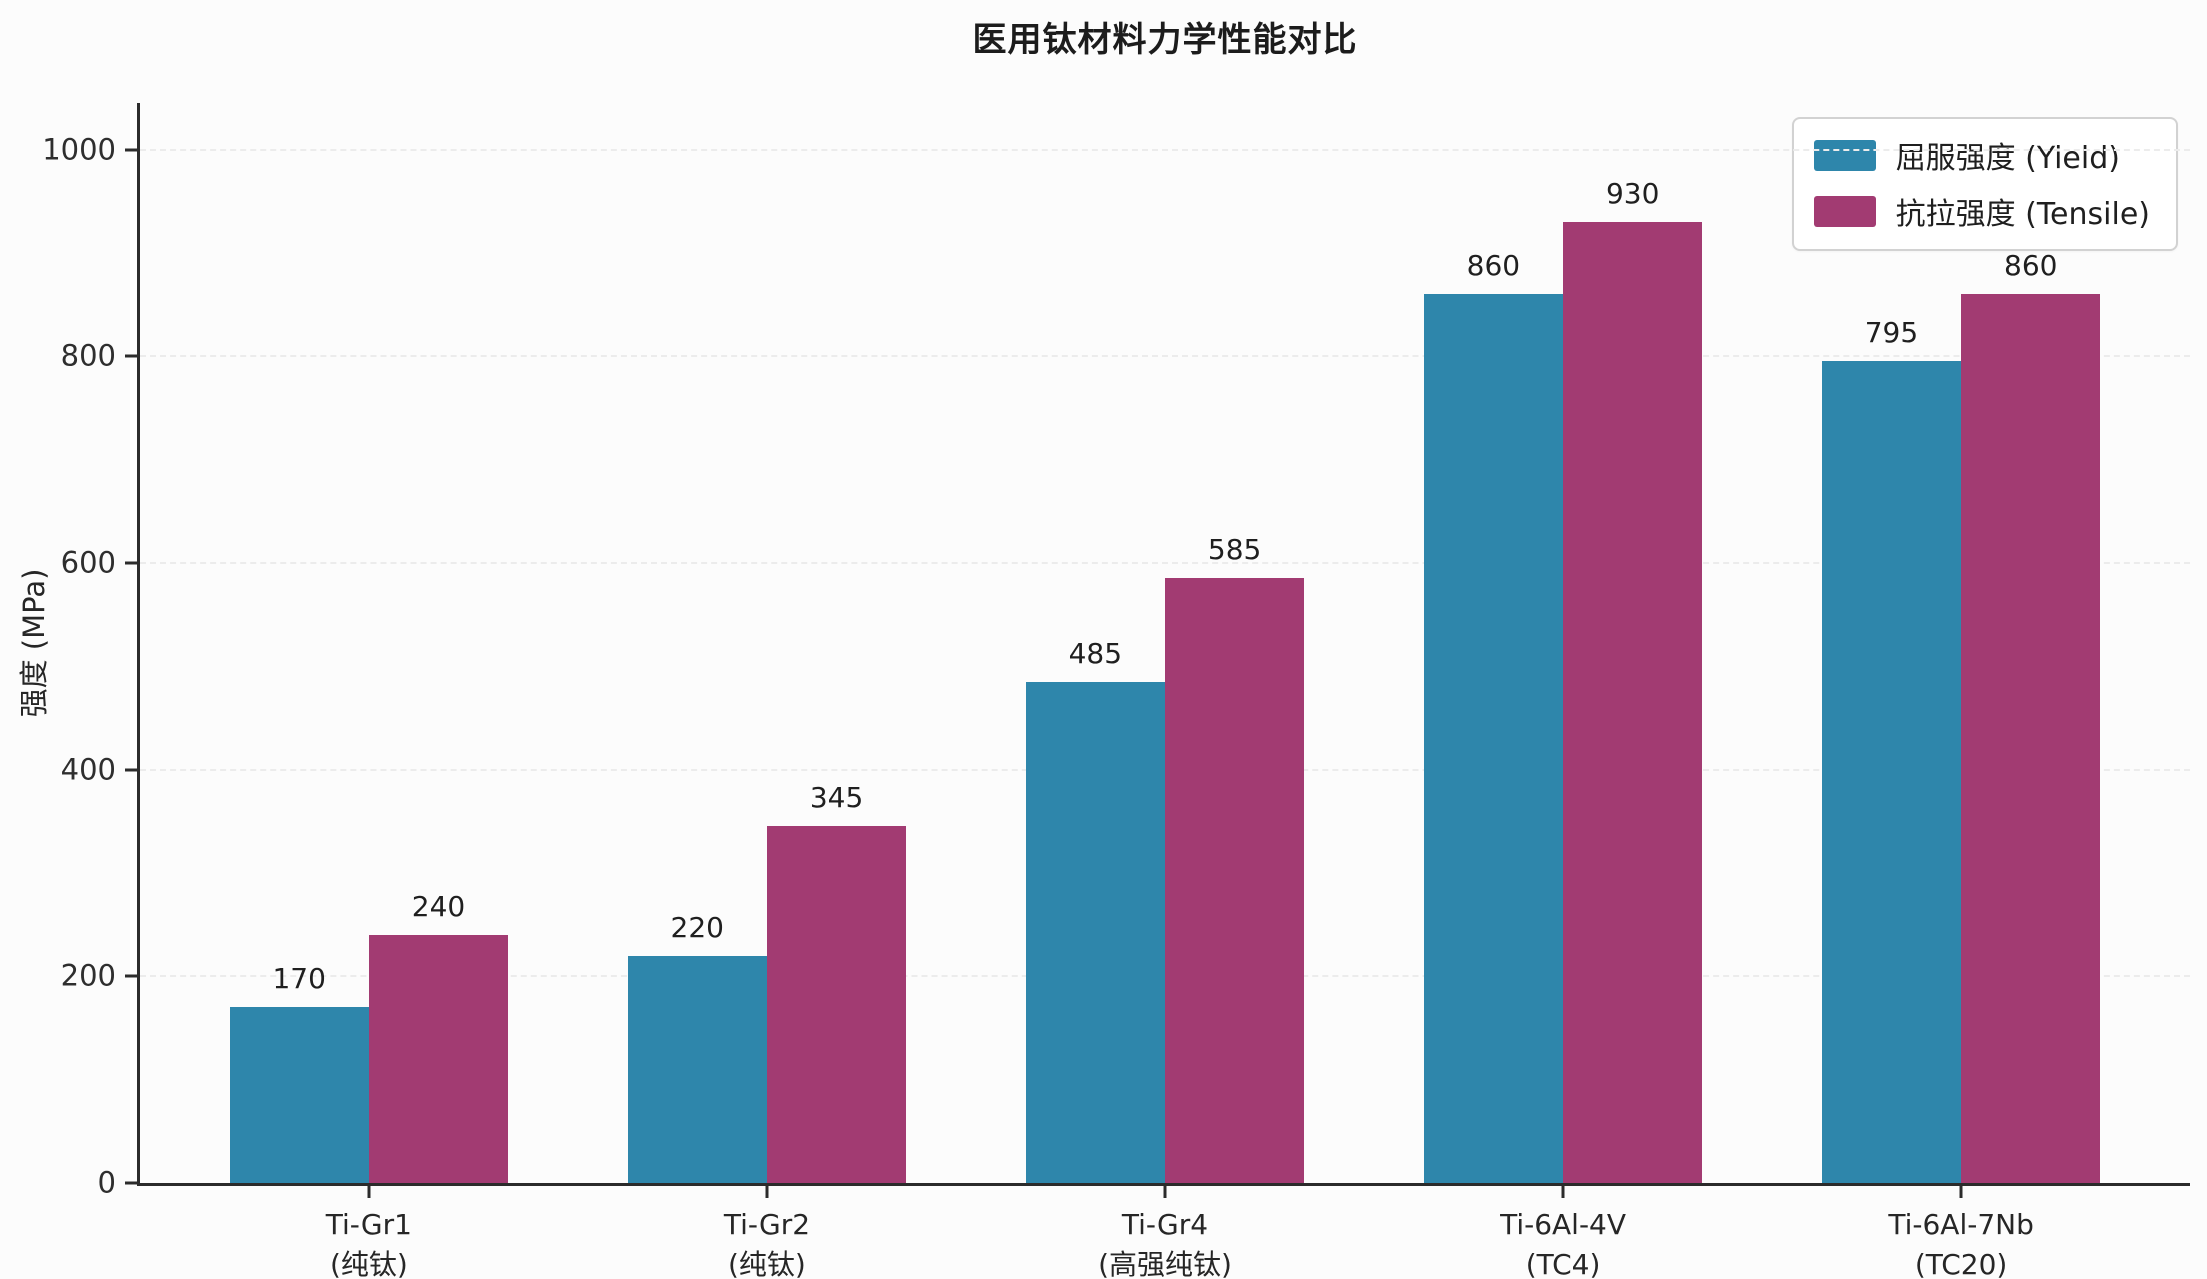 Image resolution: width=2207 pixels, height=1279 pixels. I want to click on y-tick-label: 600, so click(88, 562).